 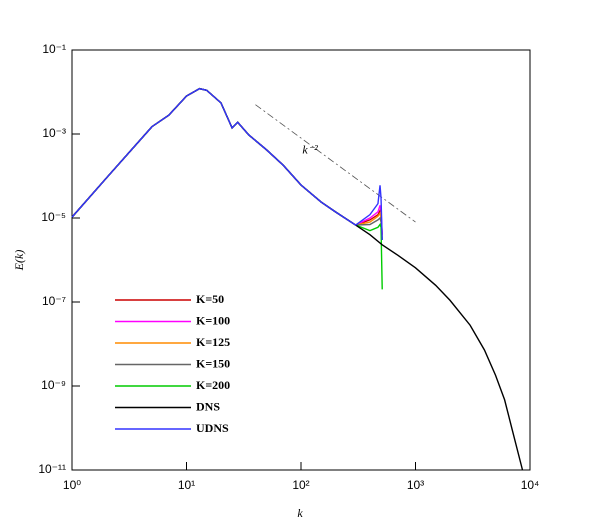 What do you see at coordinates (213, 320) in the screenshot?
I see `legend-label: K=100` at bounding box center [213, 320].